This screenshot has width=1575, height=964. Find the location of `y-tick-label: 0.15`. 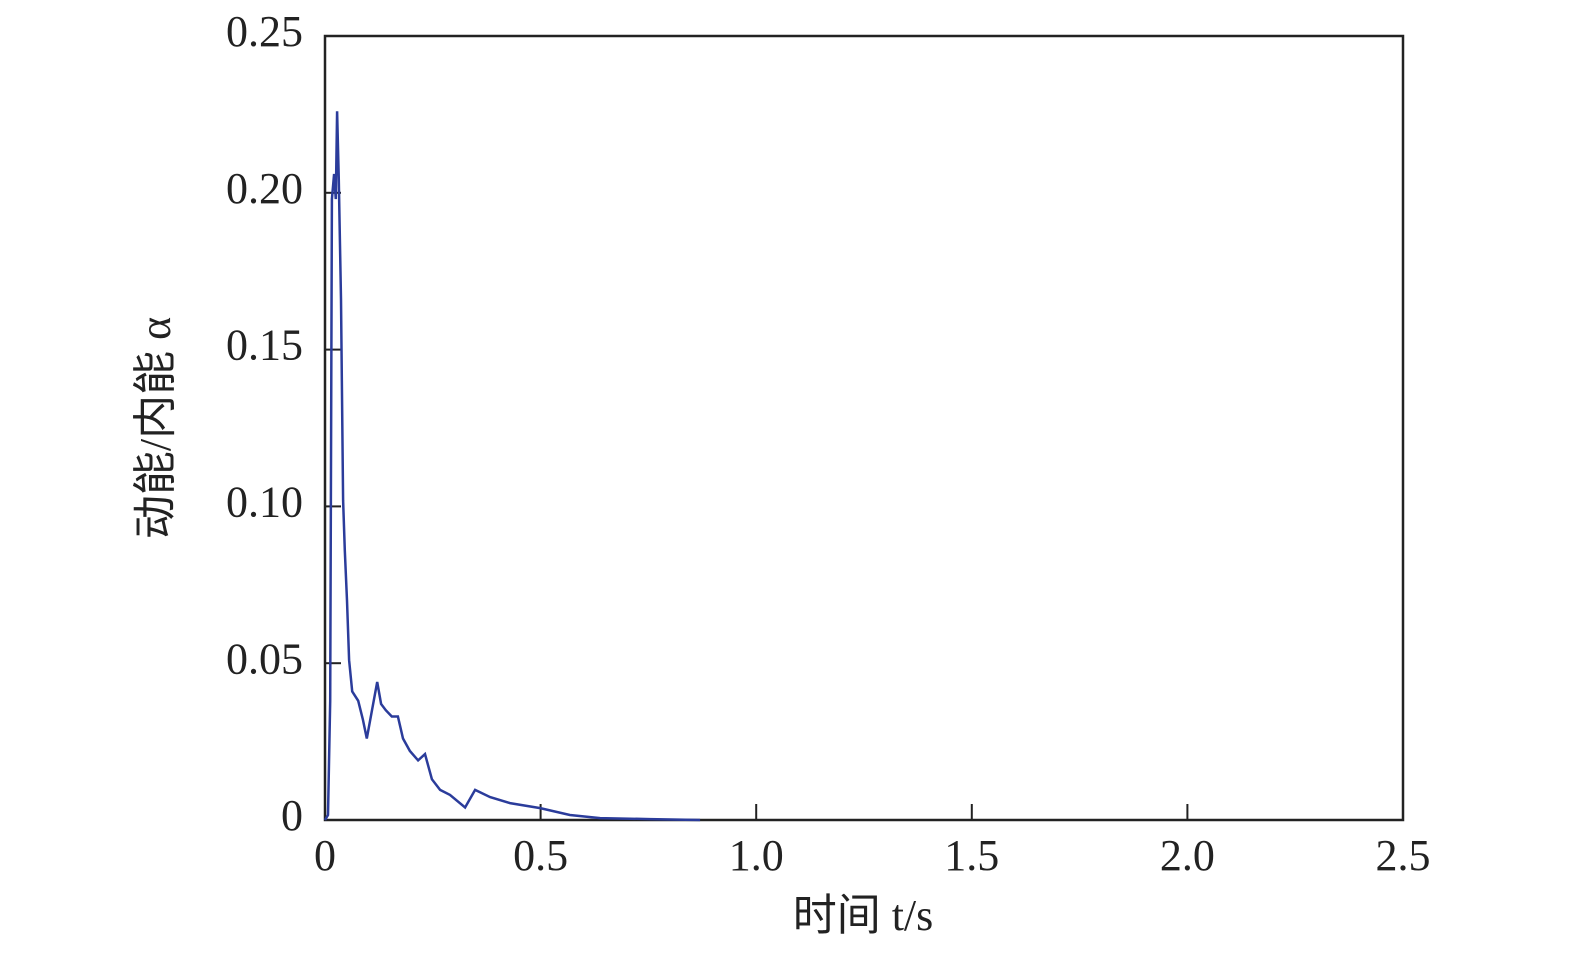

y-tick-label: 0.15 is located at coordinates (264, 345).